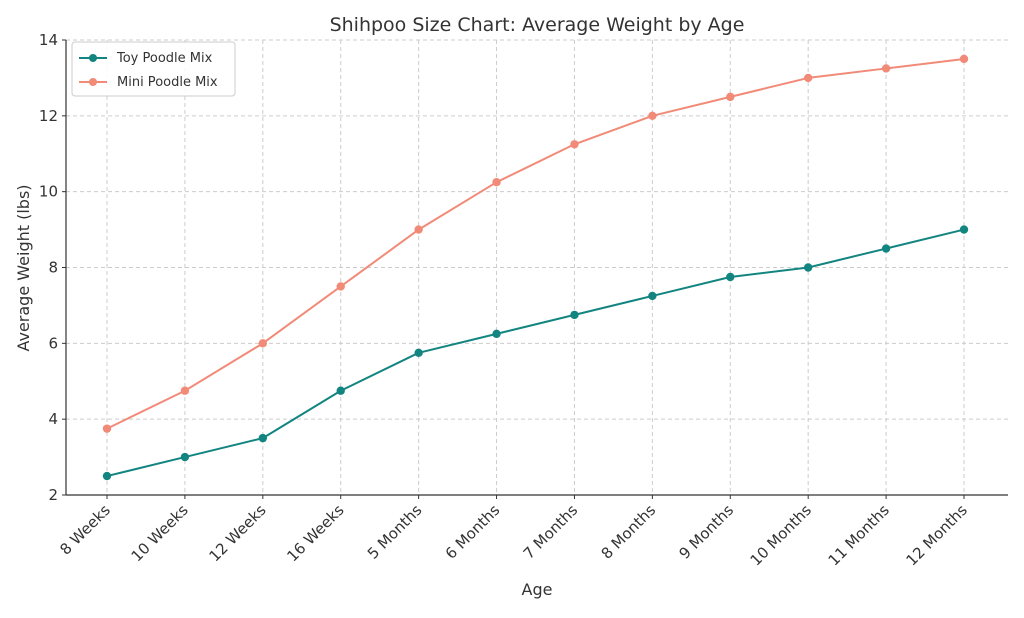  I want to click on y-ticks: 2 4 6 8 10 12 14, so click(52, 267).